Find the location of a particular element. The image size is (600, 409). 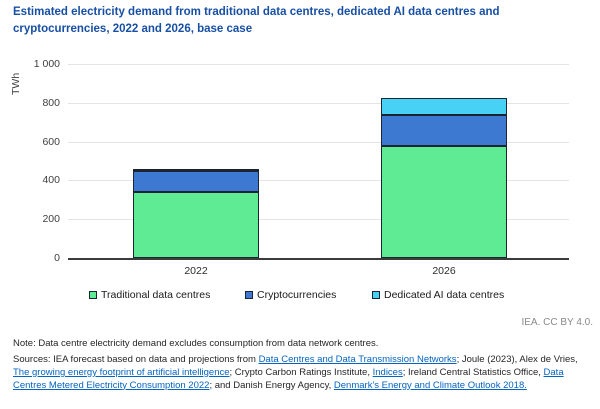

source-text-2: ; Joule (2023), Alex de Vries, is located at coordinates (517, 359).